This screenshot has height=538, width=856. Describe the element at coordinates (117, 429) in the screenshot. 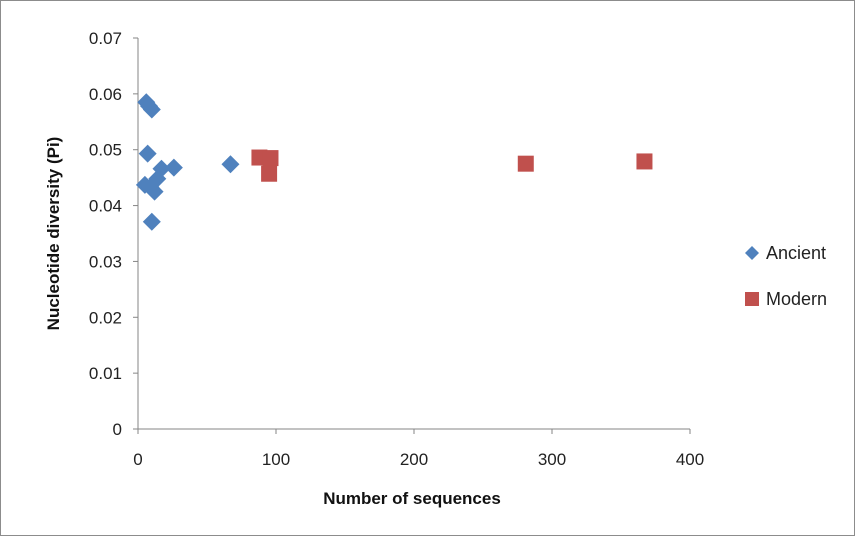

I see `y-tick-label: 0` at that location.